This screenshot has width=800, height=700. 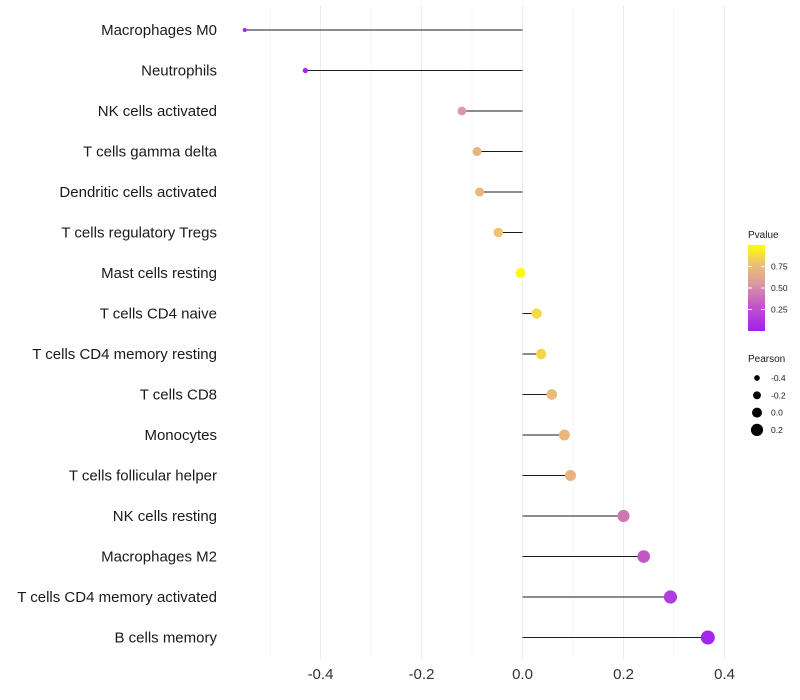 I want to click on category-label: T cells follicular helper, so click(x=143, y=476).